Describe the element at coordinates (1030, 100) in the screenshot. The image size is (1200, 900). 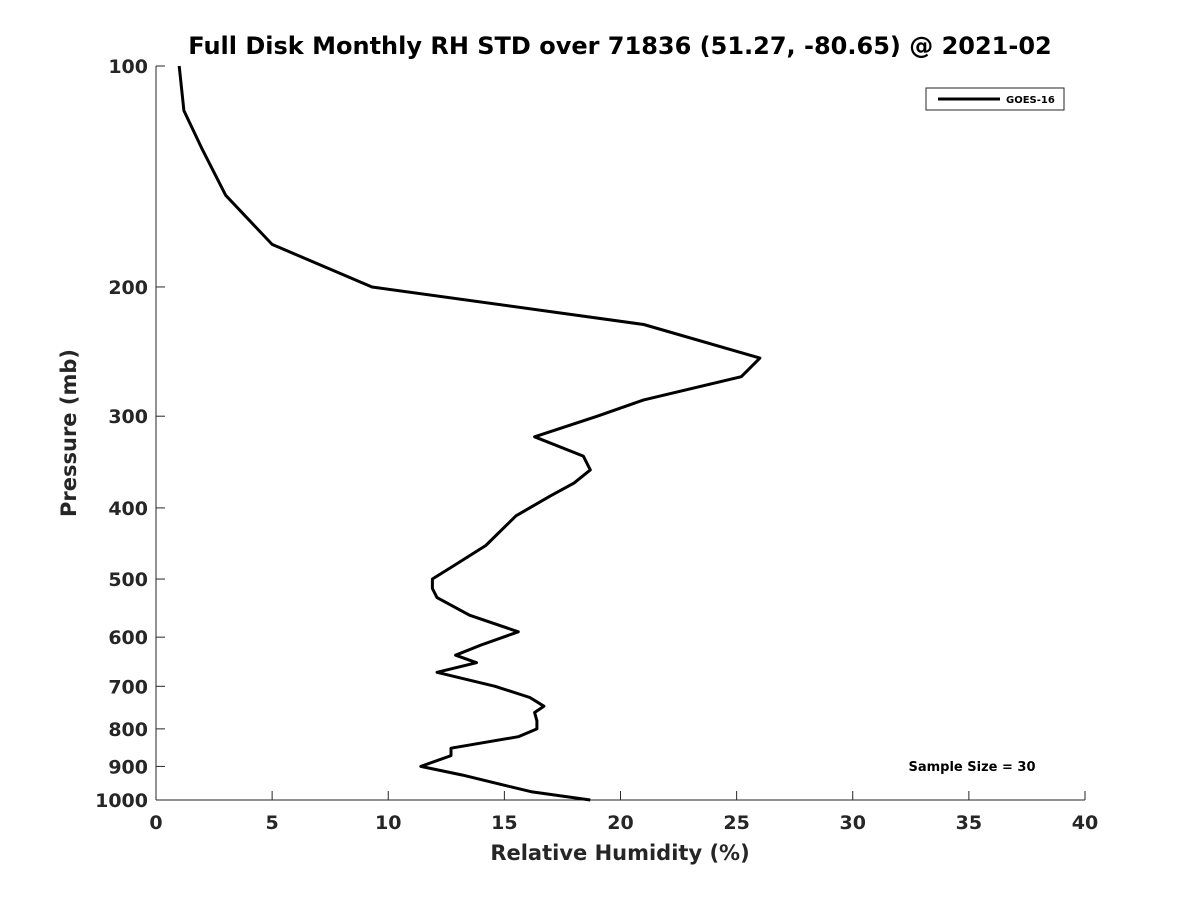
I see `legend-label-goes-16: GOES-16` at that location.